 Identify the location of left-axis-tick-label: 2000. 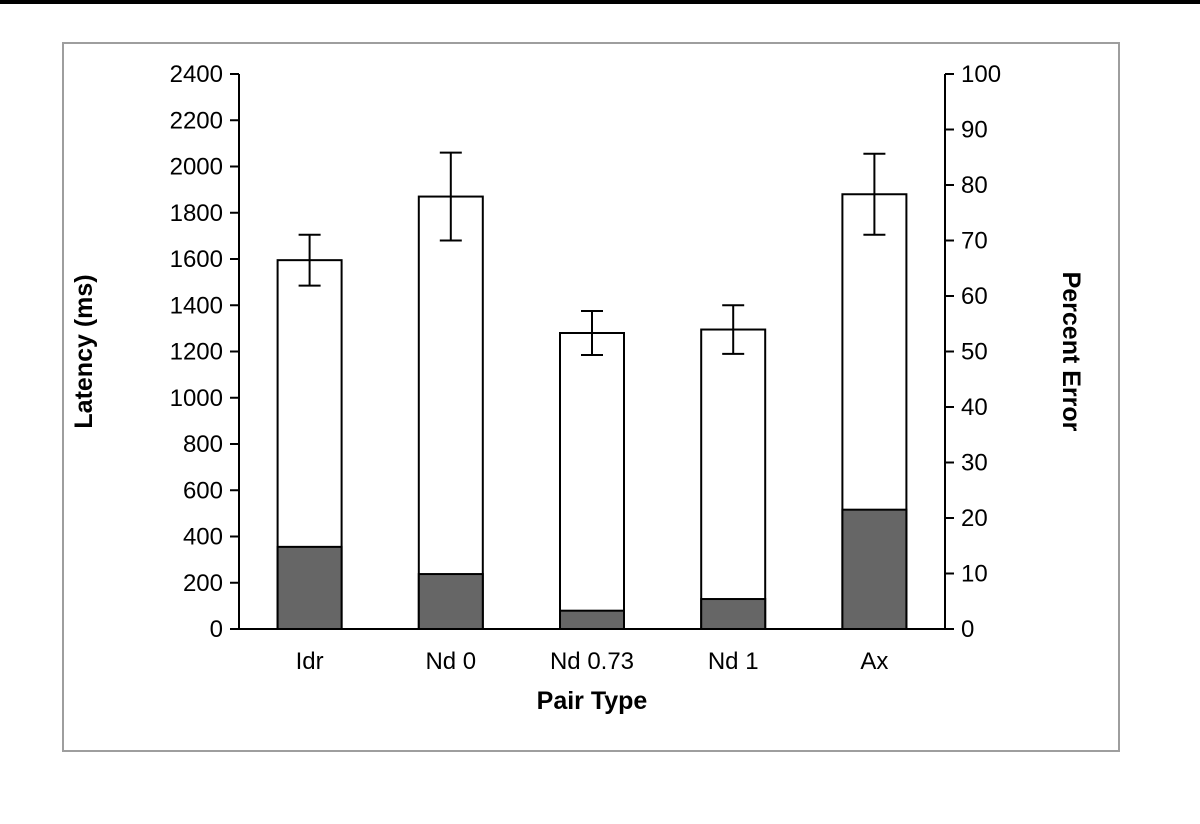
(196, 167).